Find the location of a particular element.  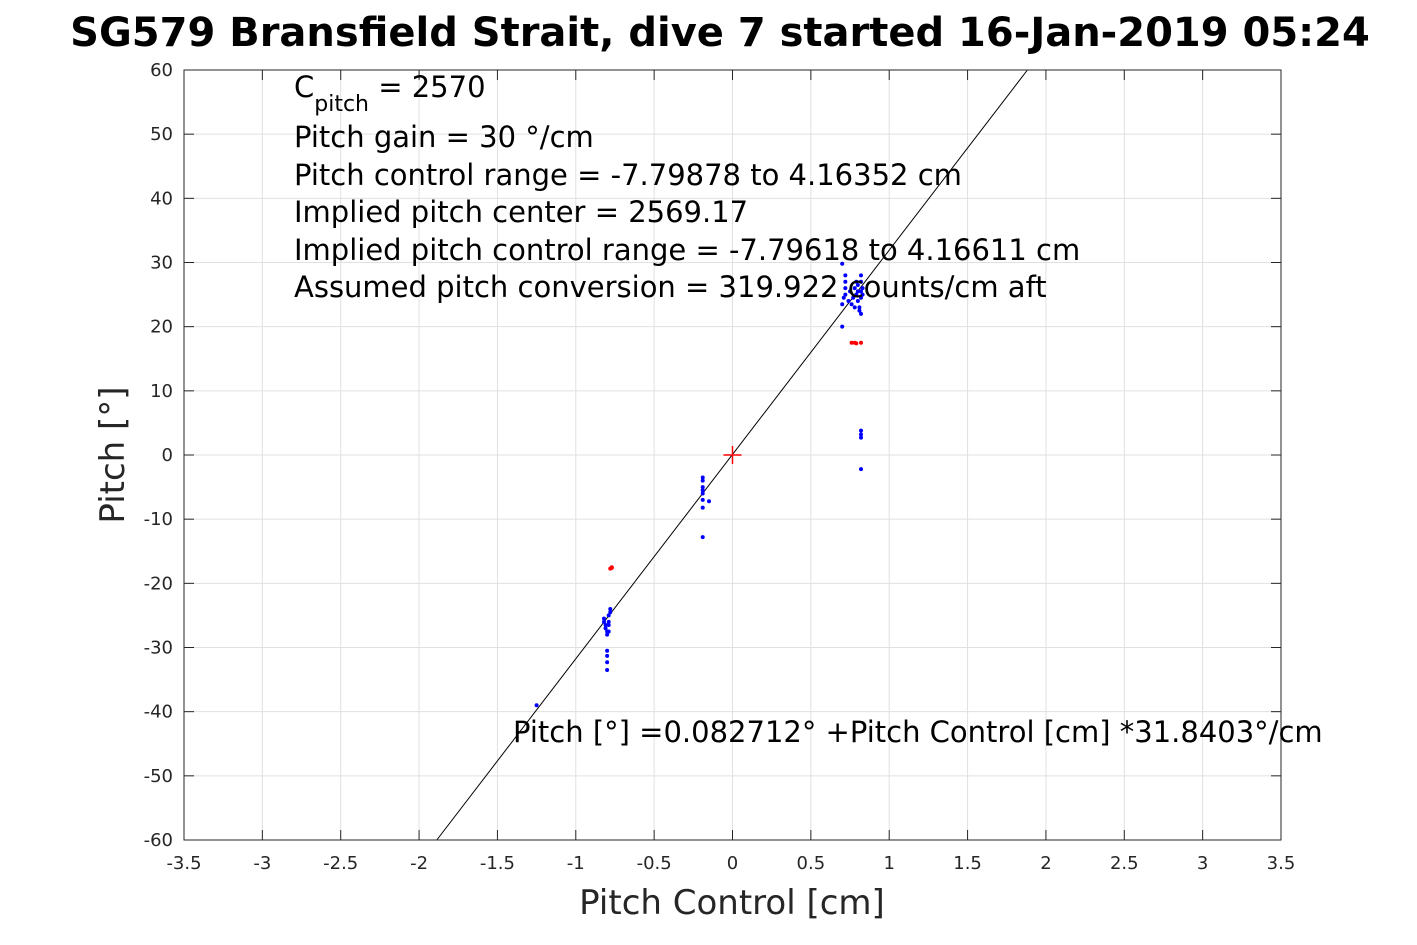

y-tick-label: -60 is located at coordinates (158, 840).